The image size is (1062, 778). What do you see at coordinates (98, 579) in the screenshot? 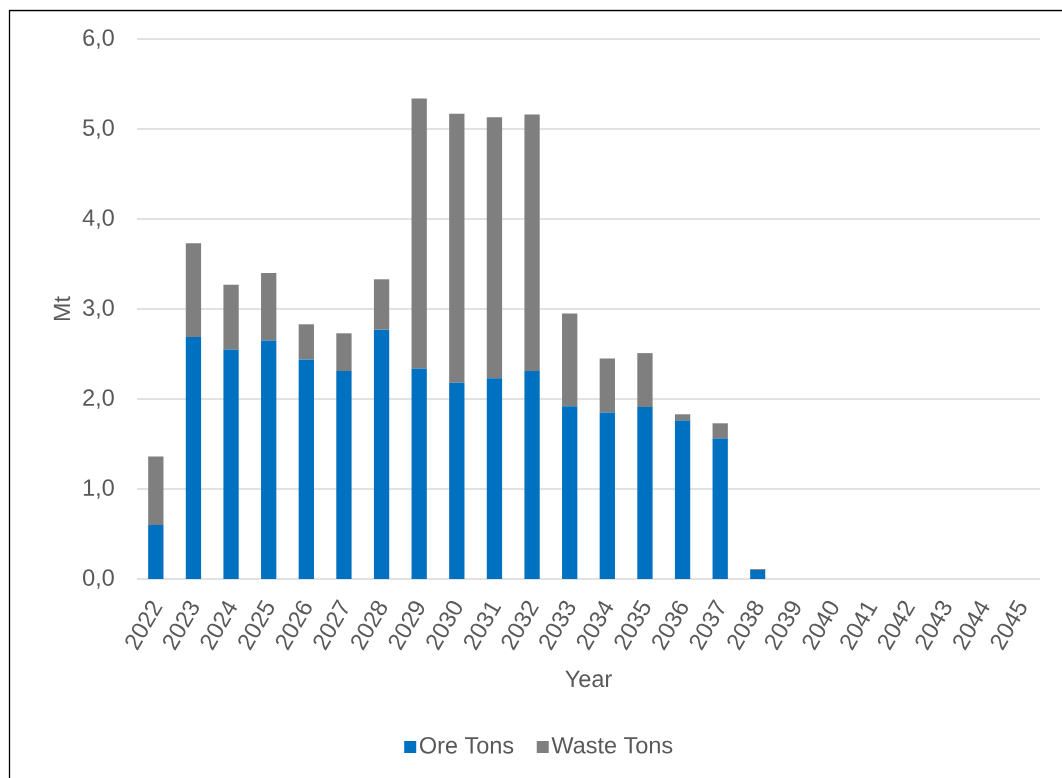
I see `y-tick-label: 0,0` at bounding box center [98, 579].